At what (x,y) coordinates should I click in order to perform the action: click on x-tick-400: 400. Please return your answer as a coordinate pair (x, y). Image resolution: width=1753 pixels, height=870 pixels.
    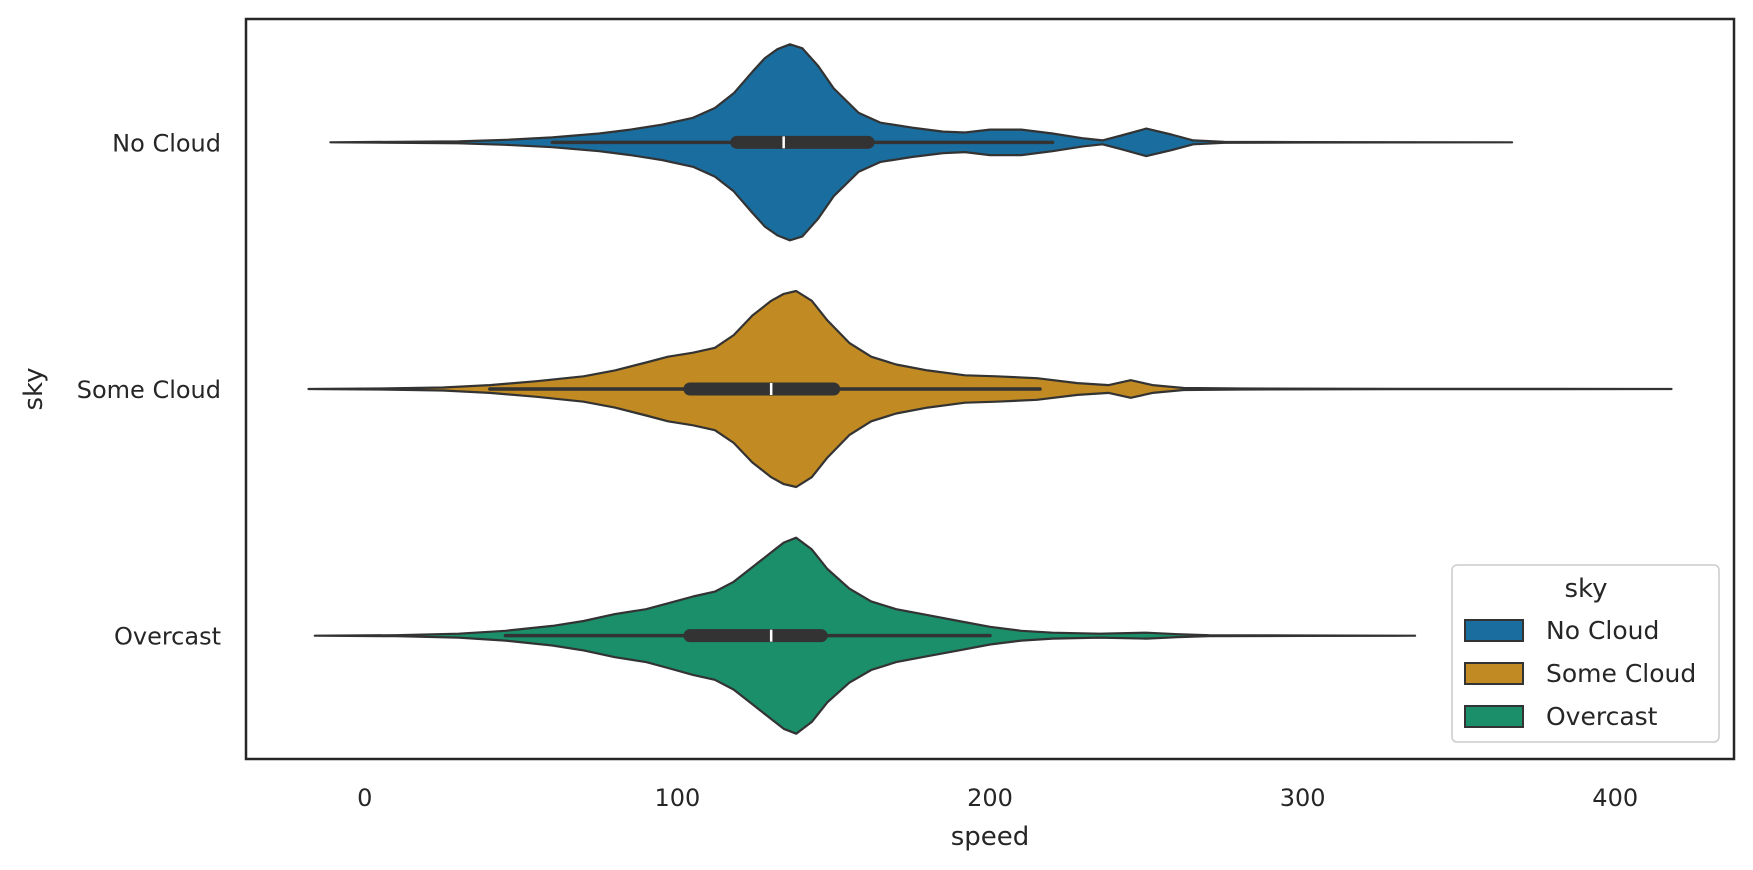
    Looking at the image, I should click on (1615, 798).